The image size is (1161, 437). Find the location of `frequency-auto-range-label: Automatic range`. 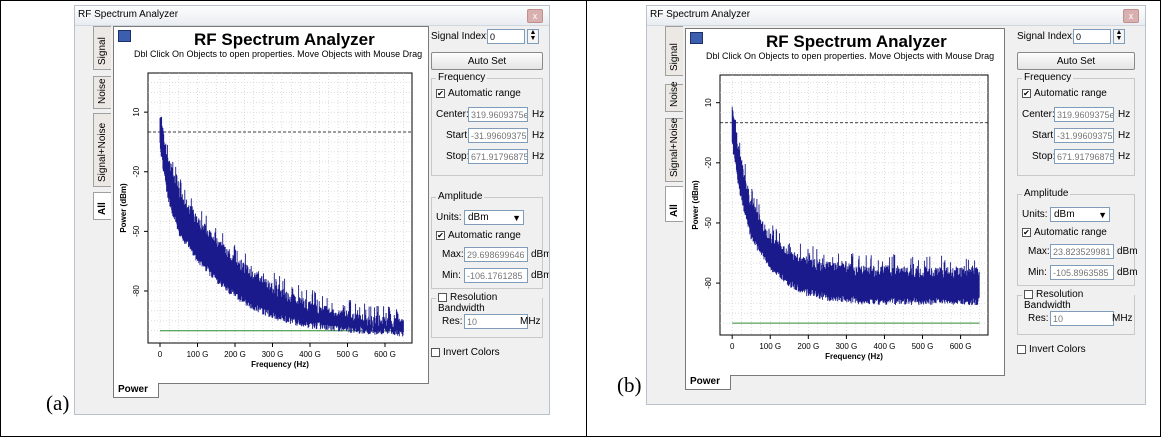

frequency-auto-range-label: Automatic range is located at coordinates (1070, 93).